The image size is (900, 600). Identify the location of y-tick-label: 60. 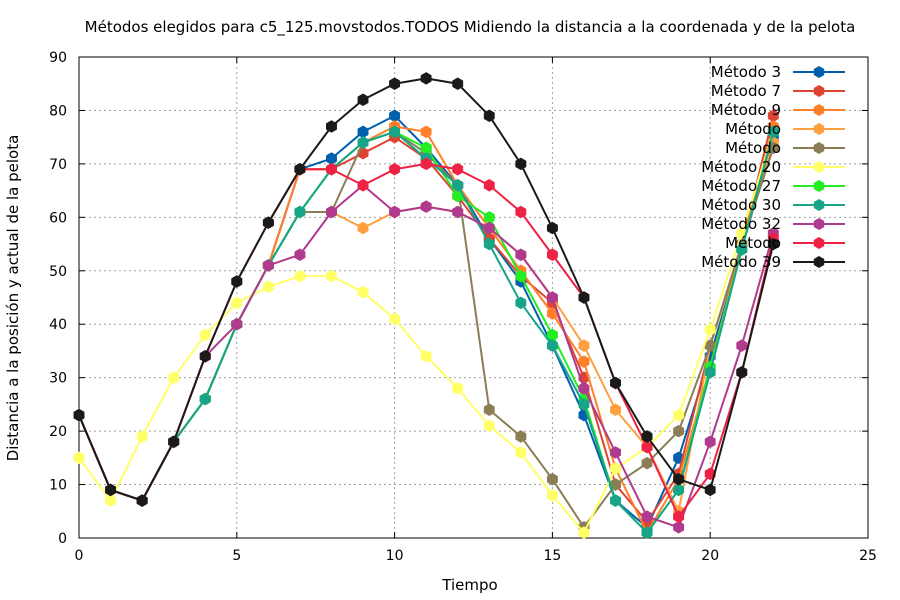
(58, 218).